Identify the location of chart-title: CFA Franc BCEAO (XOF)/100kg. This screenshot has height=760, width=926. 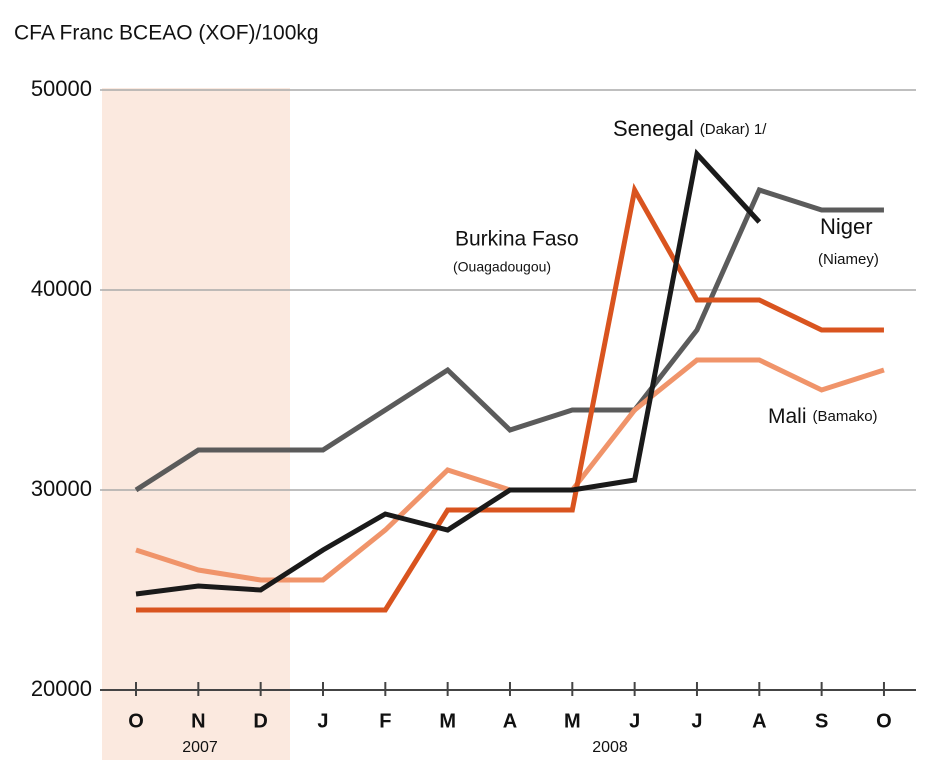
(166, 33).